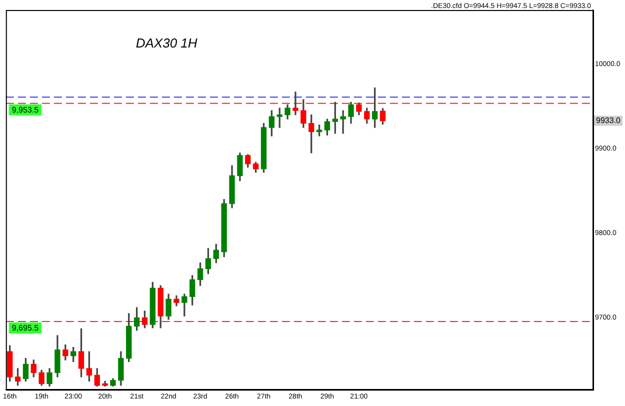 The image size is (625, 406). What do you see at coordinates (609, 120) in the screenshot?
I see `annotation: 9933.0` at bounding box center [609, 120].